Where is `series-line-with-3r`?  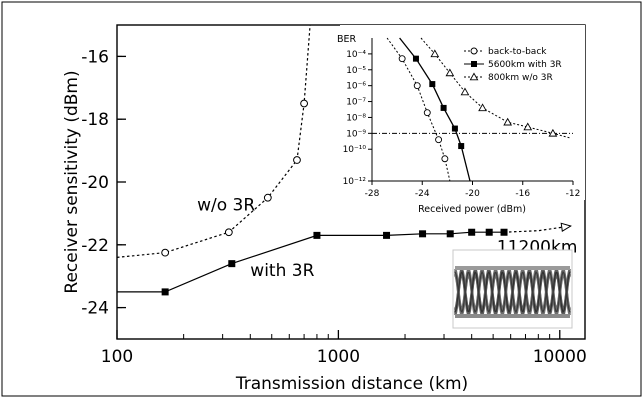 series-line-with-3r is located at coordinates (310, 262).